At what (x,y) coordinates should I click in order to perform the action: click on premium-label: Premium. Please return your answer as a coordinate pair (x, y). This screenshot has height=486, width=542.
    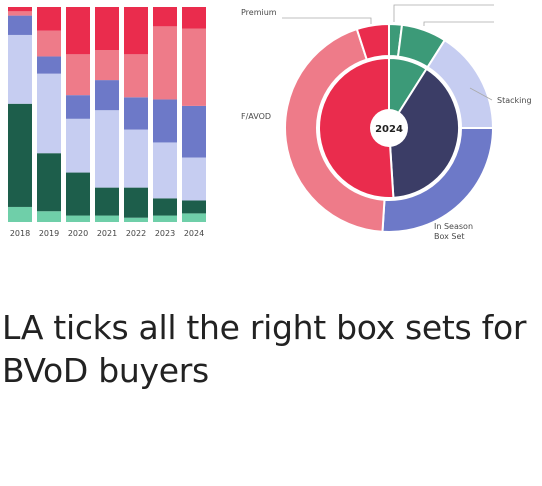
    Looking at the image, I should click on (259, 12).